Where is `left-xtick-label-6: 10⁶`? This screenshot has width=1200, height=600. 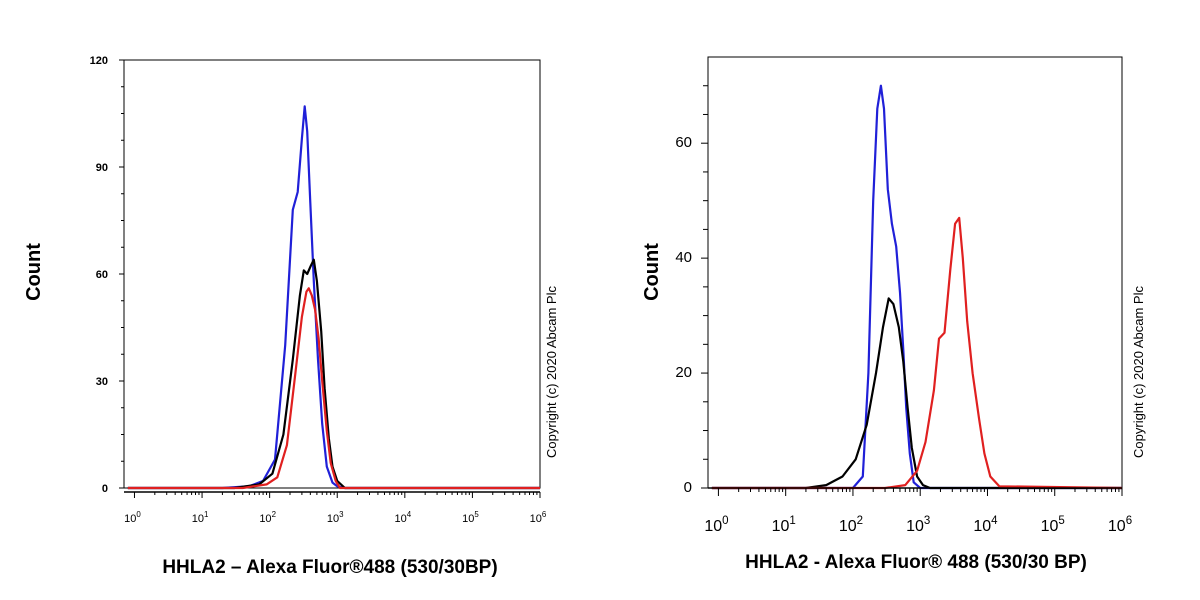
left-xtick-label-6: 10⁶ is located at coordinates (538, 517).